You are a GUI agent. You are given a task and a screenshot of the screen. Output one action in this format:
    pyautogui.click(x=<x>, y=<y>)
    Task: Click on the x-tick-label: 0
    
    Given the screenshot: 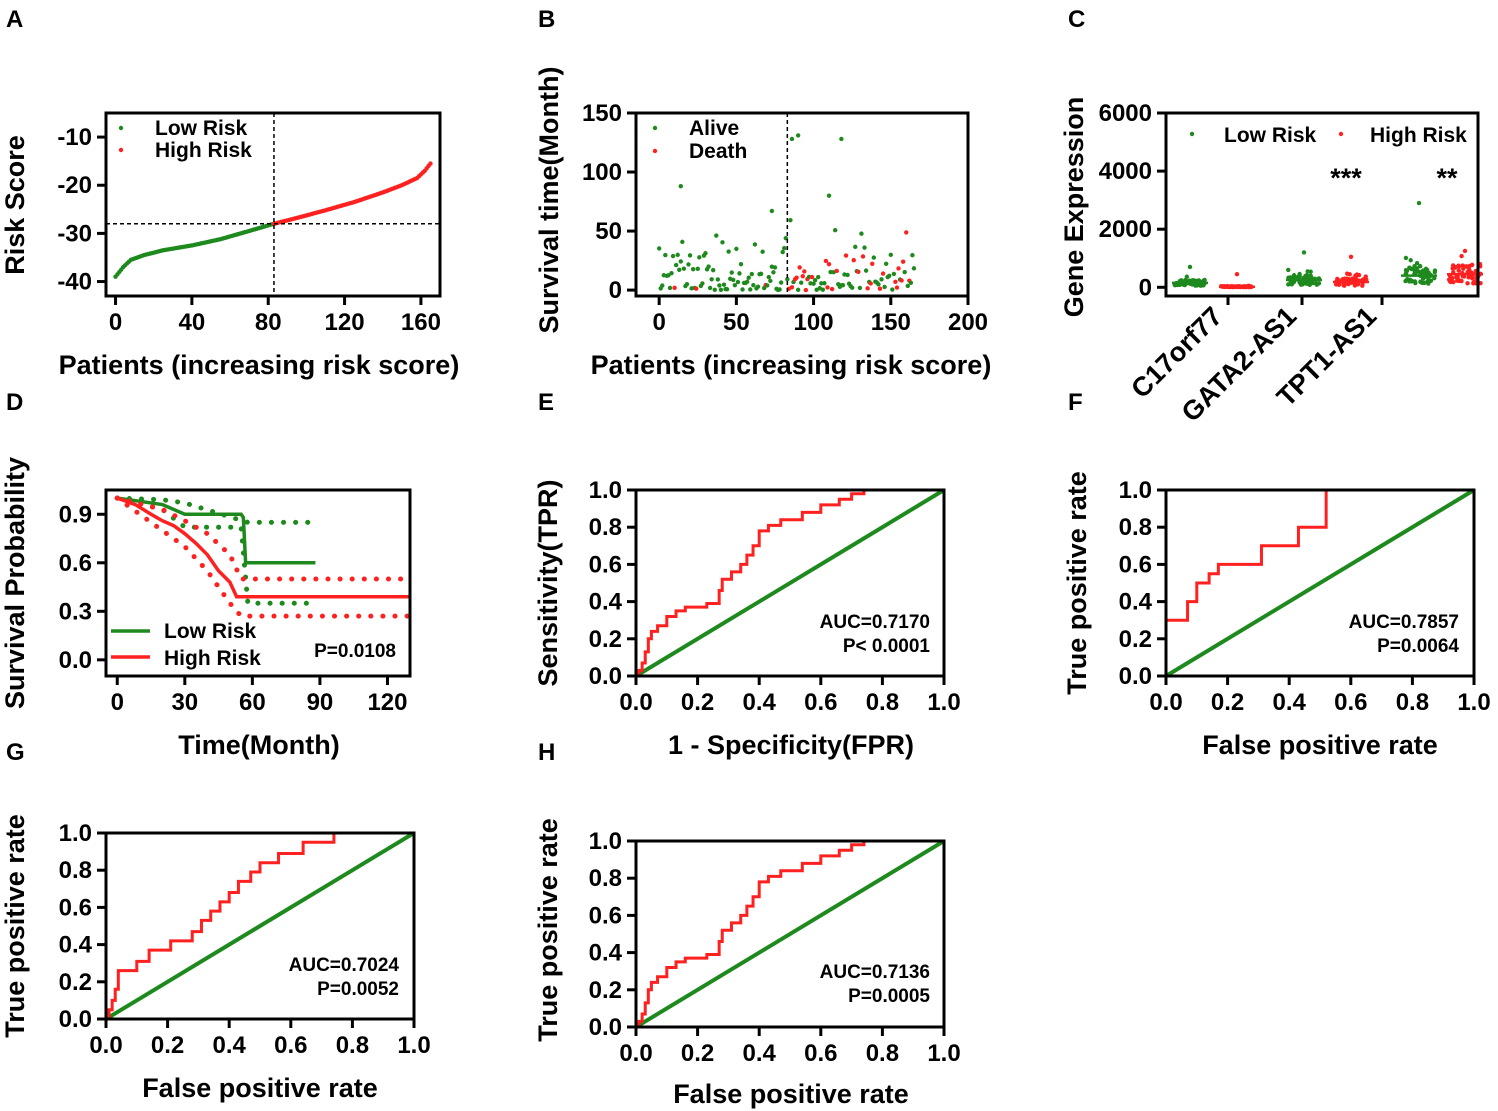 What is the action you would take?
    pyautogui.click(x=658, y=322)
    